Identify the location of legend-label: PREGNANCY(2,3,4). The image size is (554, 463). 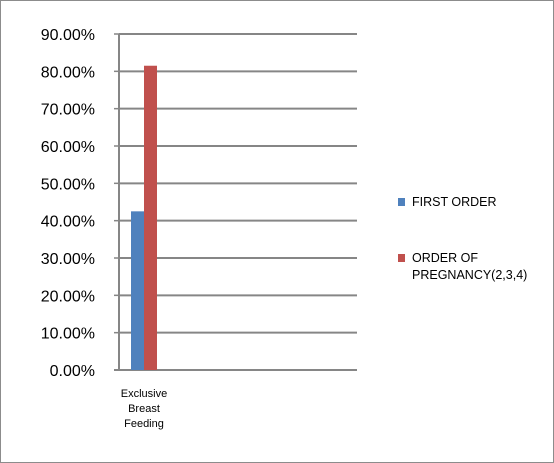
(469, 275).